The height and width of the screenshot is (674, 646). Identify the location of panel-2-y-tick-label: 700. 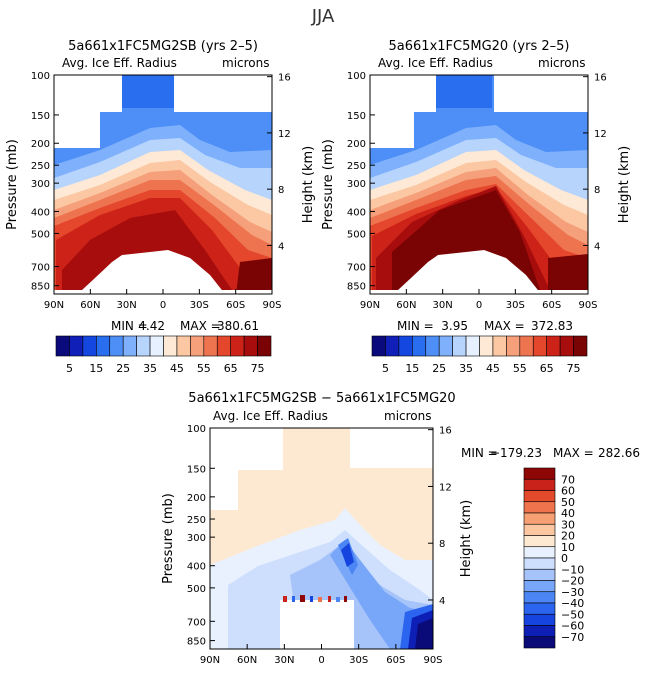
(356, 268).